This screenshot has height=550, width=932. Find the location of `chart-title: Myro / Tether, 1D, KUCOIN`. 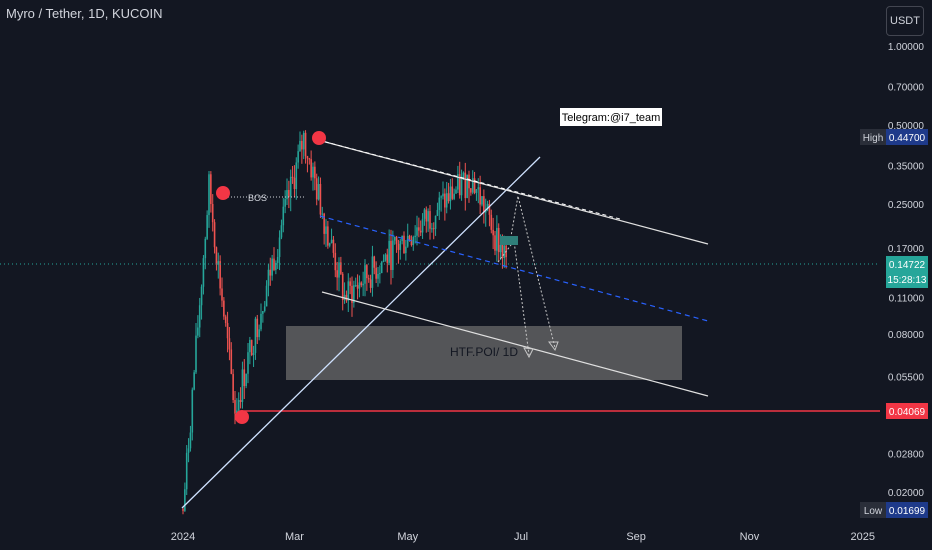

chart-title: Myro / Tether, 1D, KUCOIN is located at coordinates (84, 13).